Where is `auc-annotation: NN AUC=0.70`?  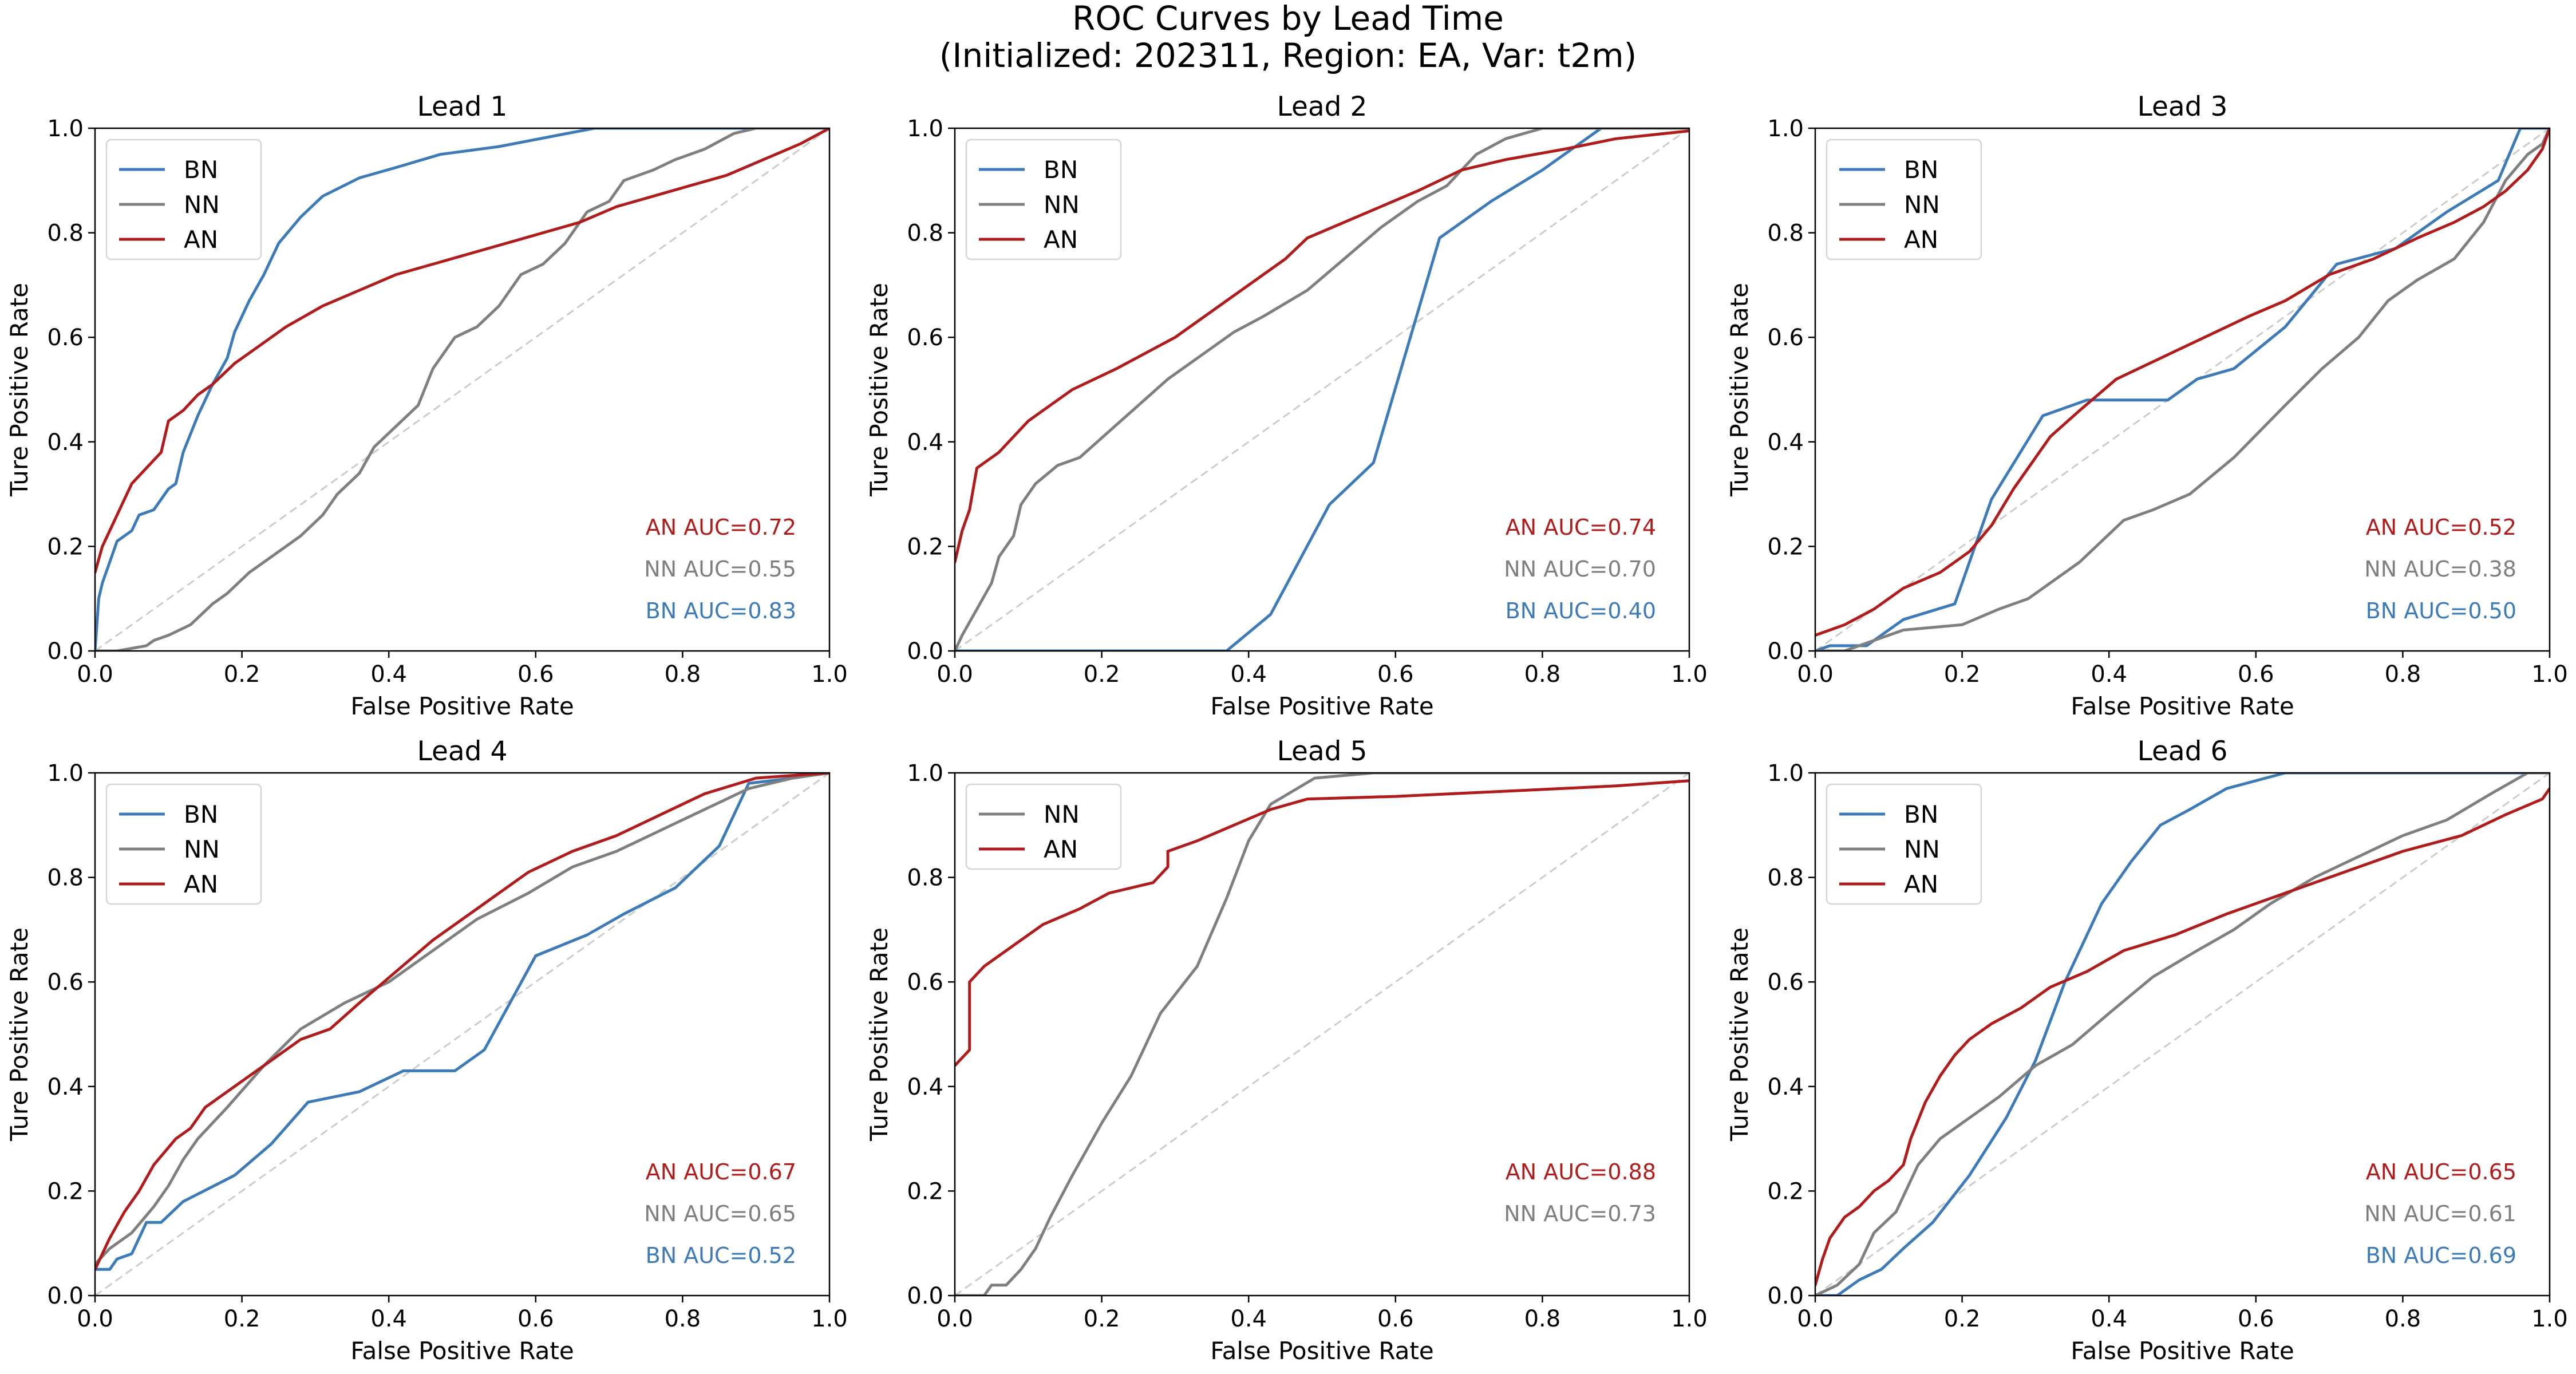
auc-annotation: NN AUC=0.70 is located at coordinates (1580, 569).